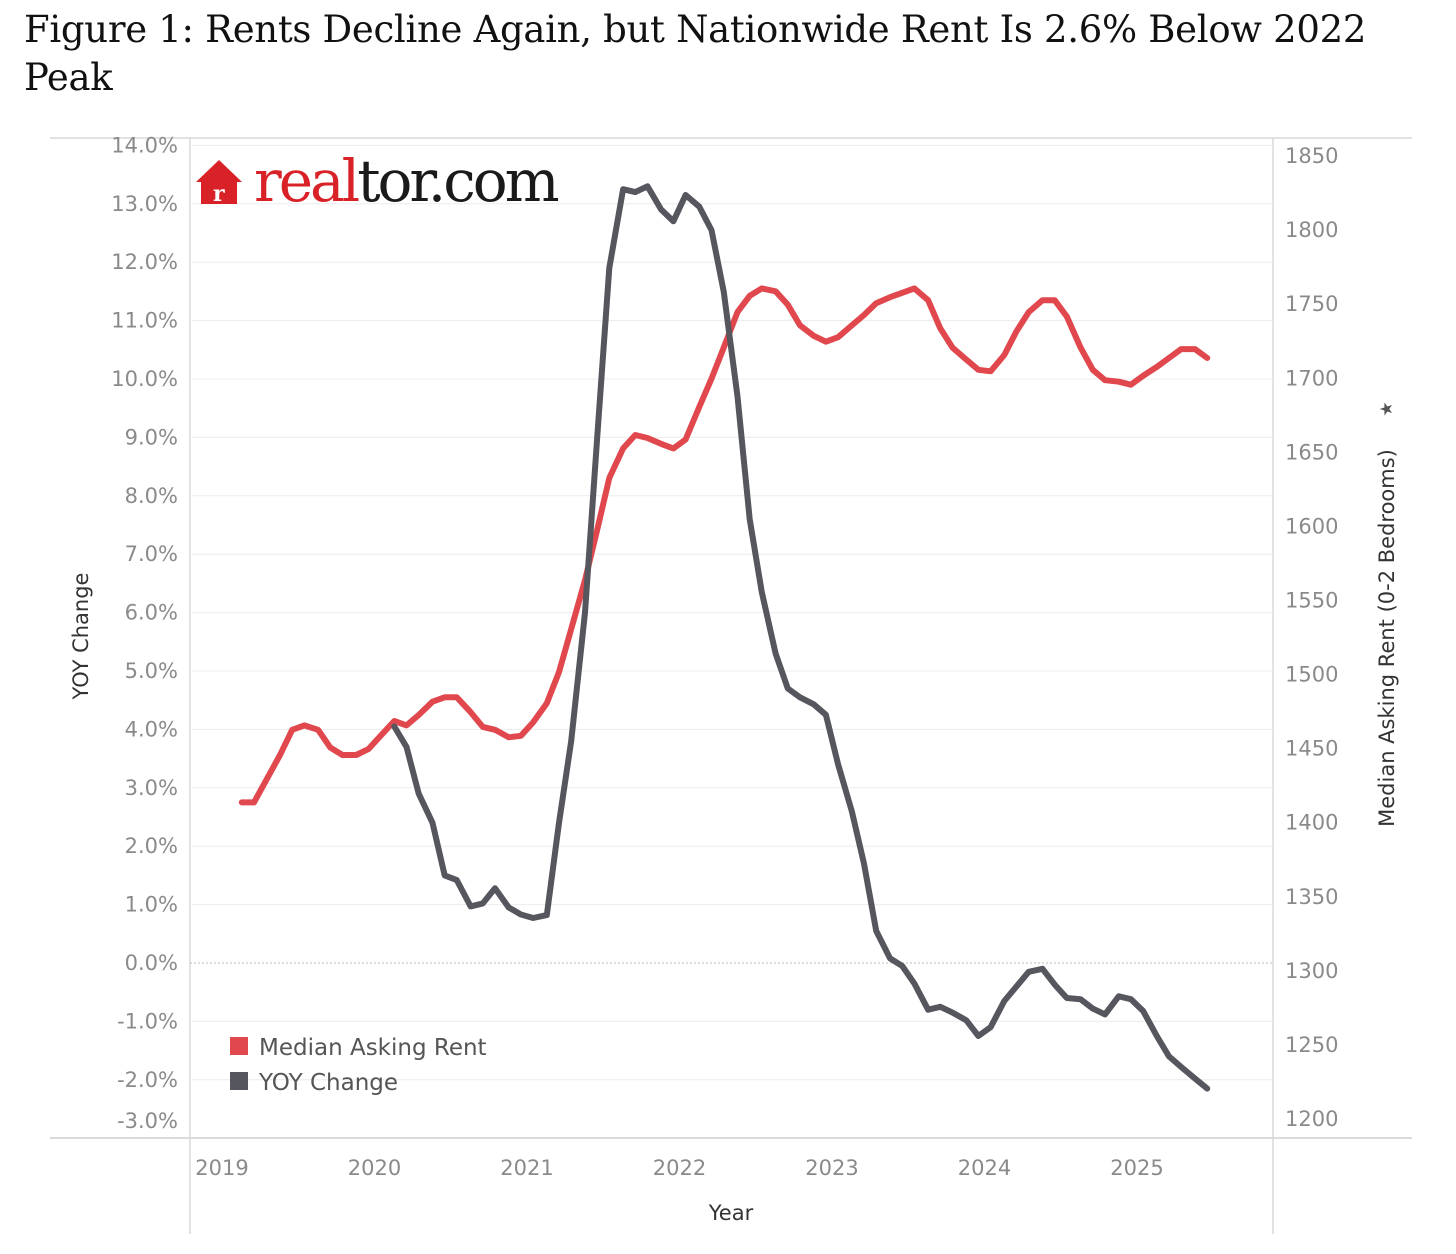  Describe the element at coordinates (328, 1083) in the screenshot. I see `legend-label-yoy-change: YOY Change` at that location.